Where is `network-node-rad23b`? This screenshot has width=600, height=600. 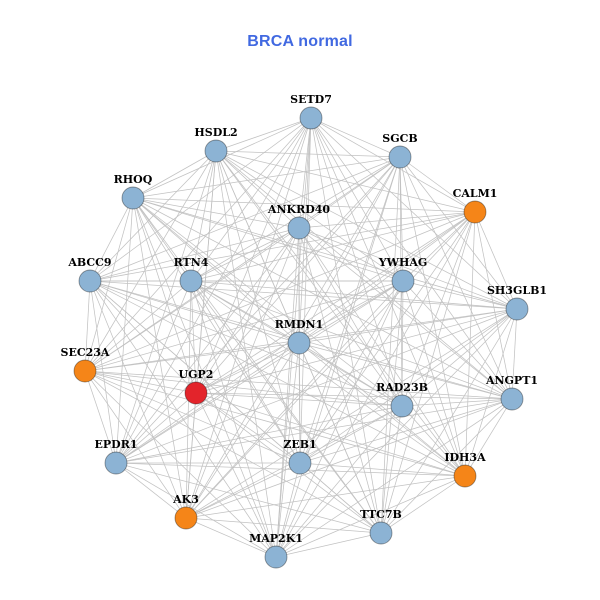
network-node-rad23b is located at coordinates (402, 406).